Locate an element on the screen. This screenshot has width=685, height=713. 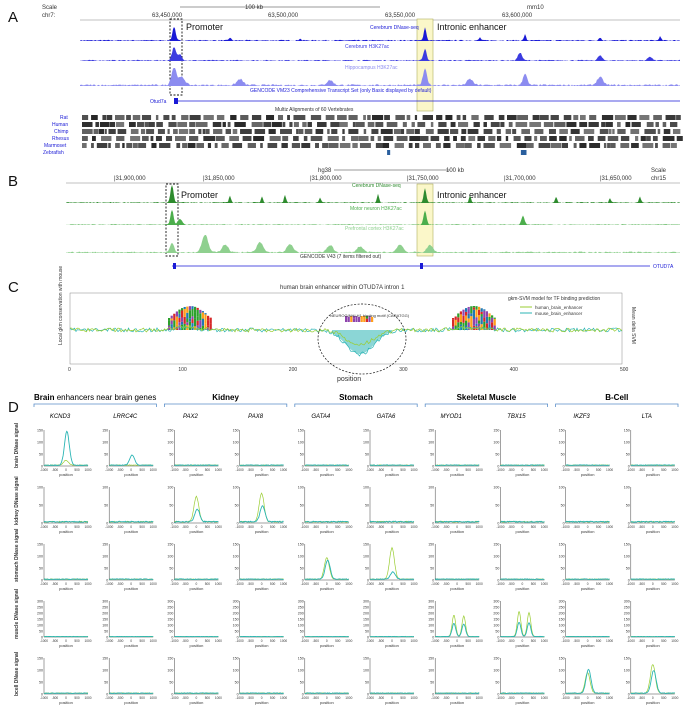
panel-c-xlabel: position is located at coordinates (349, 379).